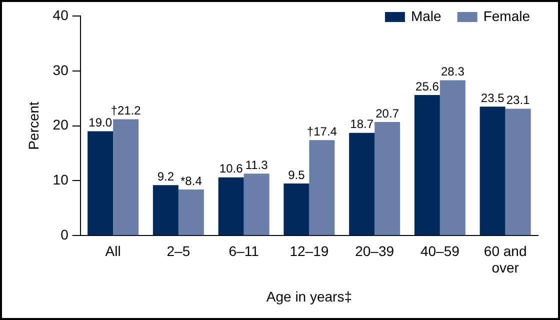  What do you see at coordinates (60, 14) in the screenshot?
I see `y-tick-label: 40` at bounding box center [60, 14].